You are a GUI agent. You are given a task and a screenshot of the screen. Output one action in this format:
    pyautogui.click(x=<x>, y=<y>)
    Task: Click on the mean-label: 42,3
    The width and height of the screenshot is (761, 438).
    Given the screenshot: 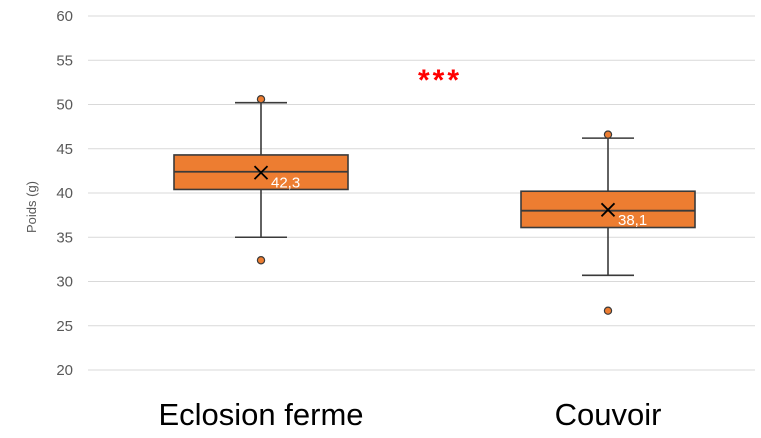 What is the action you would take?
    pyautogui.click(x=285, y=183)
    